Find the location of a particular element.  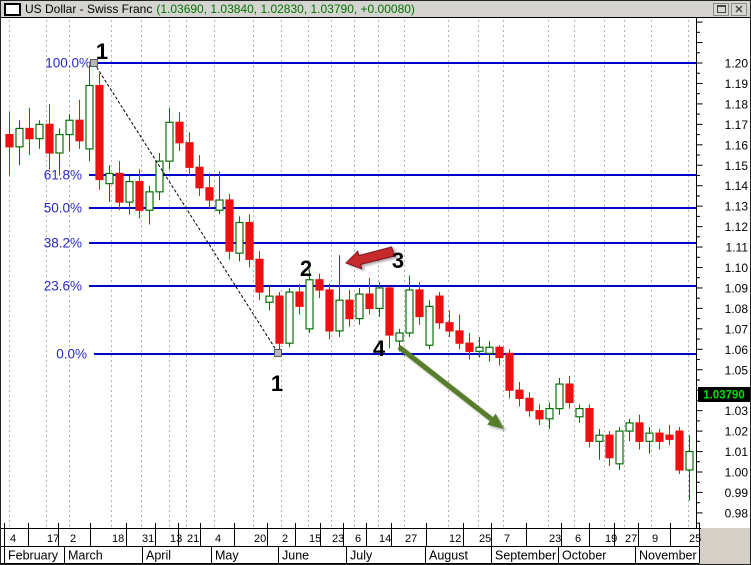

month-label: June is located at coordinates (295, 556).